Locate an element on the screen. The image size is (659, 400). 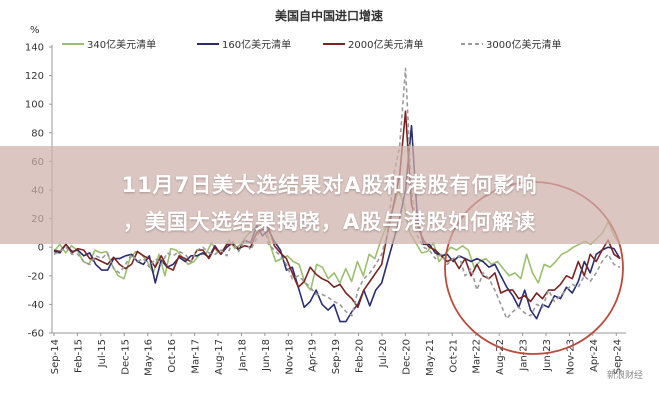
x-tick-label: Sep-19 is located at coordinates (336, 356).